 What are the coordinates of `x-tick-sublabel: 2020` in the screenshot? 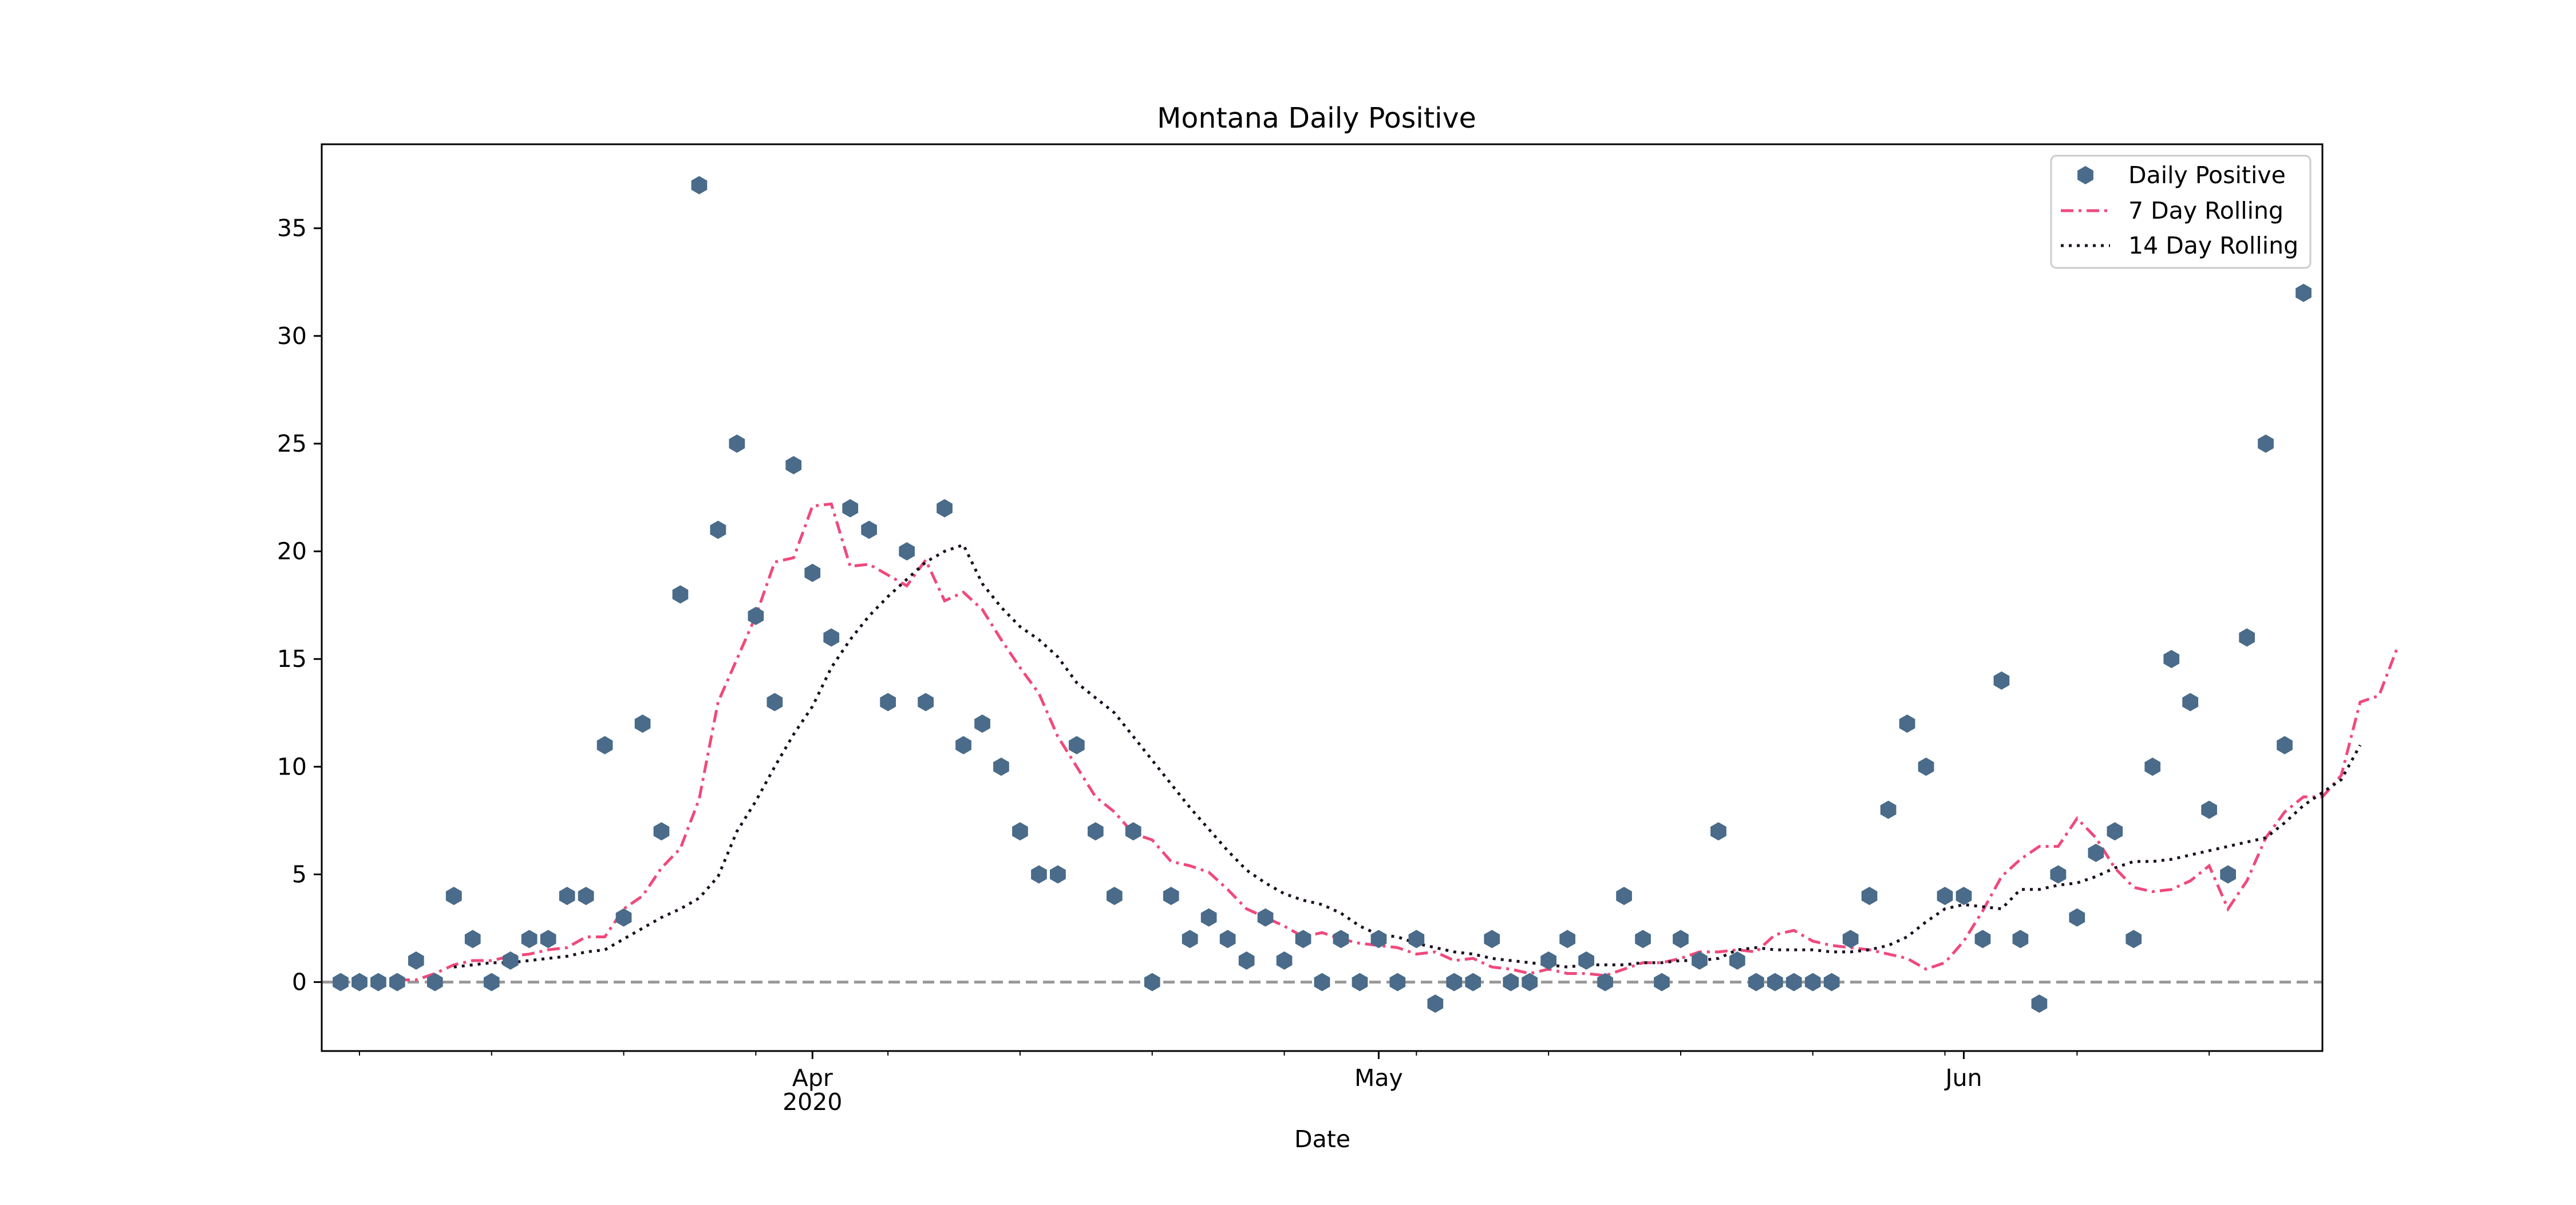 It's located at (812, 1102).